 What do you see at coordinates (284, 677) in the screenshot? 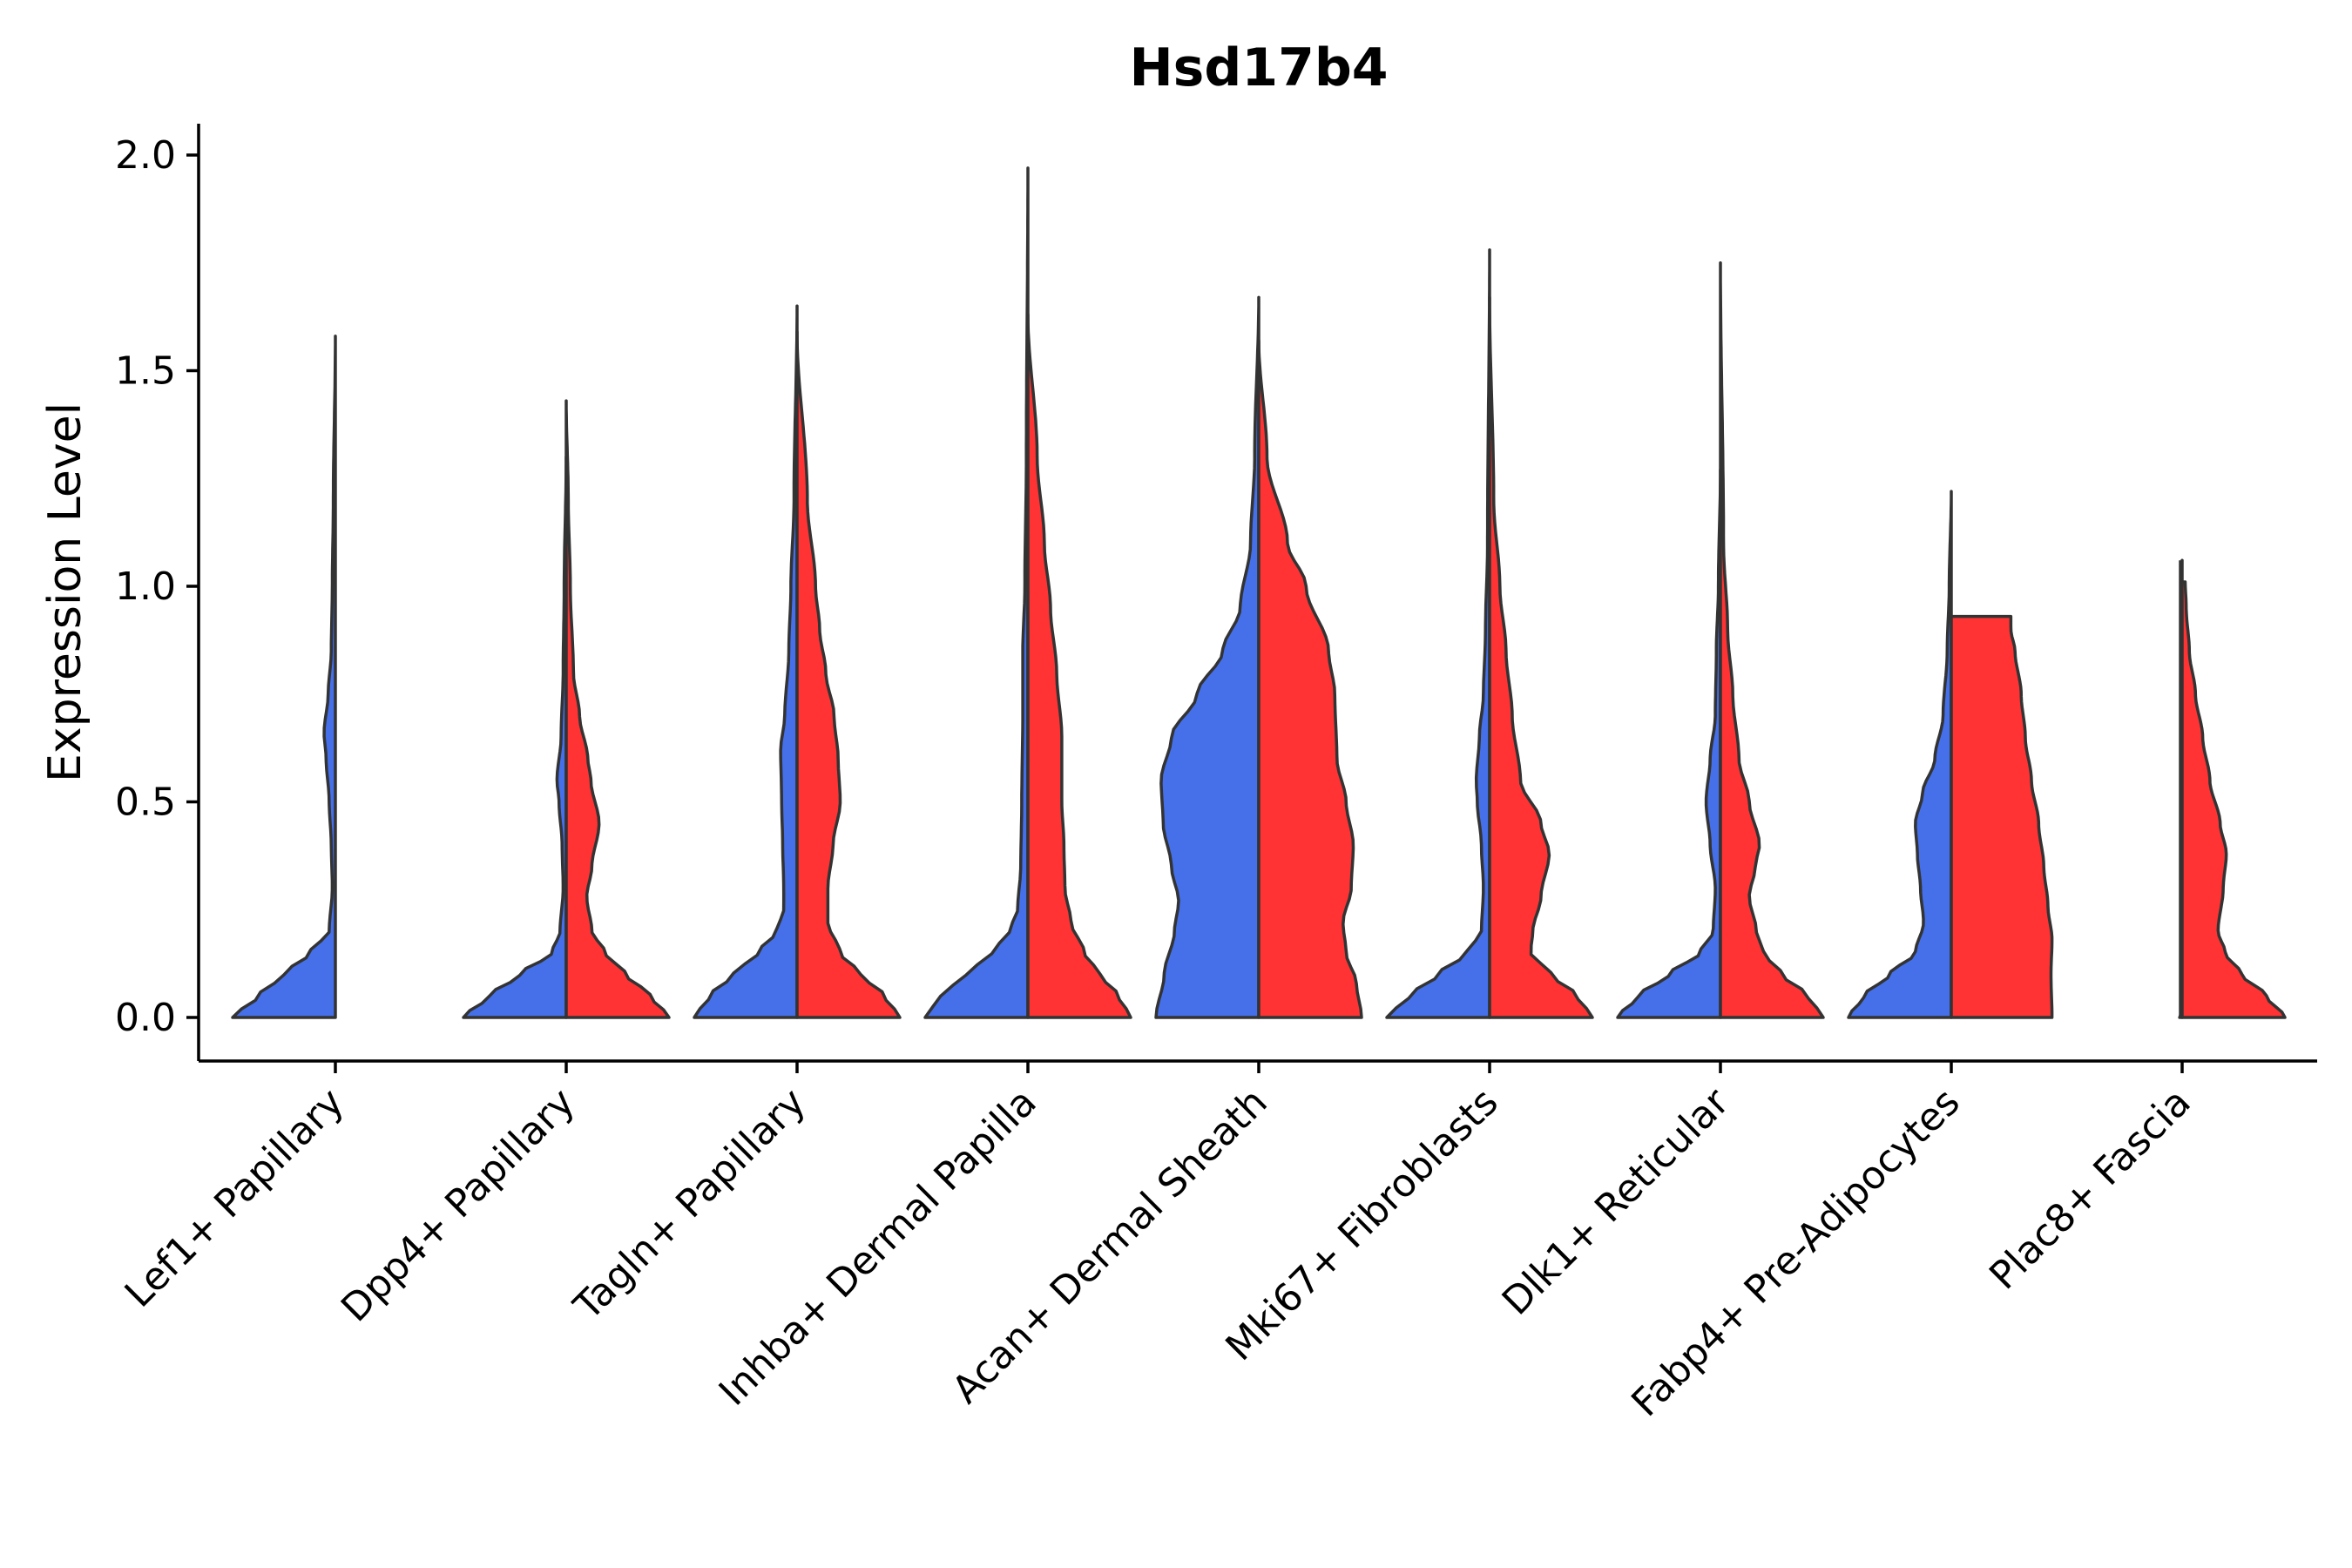
I see `violin-blue-lef1-papillary` at bounding box center [284, 677].